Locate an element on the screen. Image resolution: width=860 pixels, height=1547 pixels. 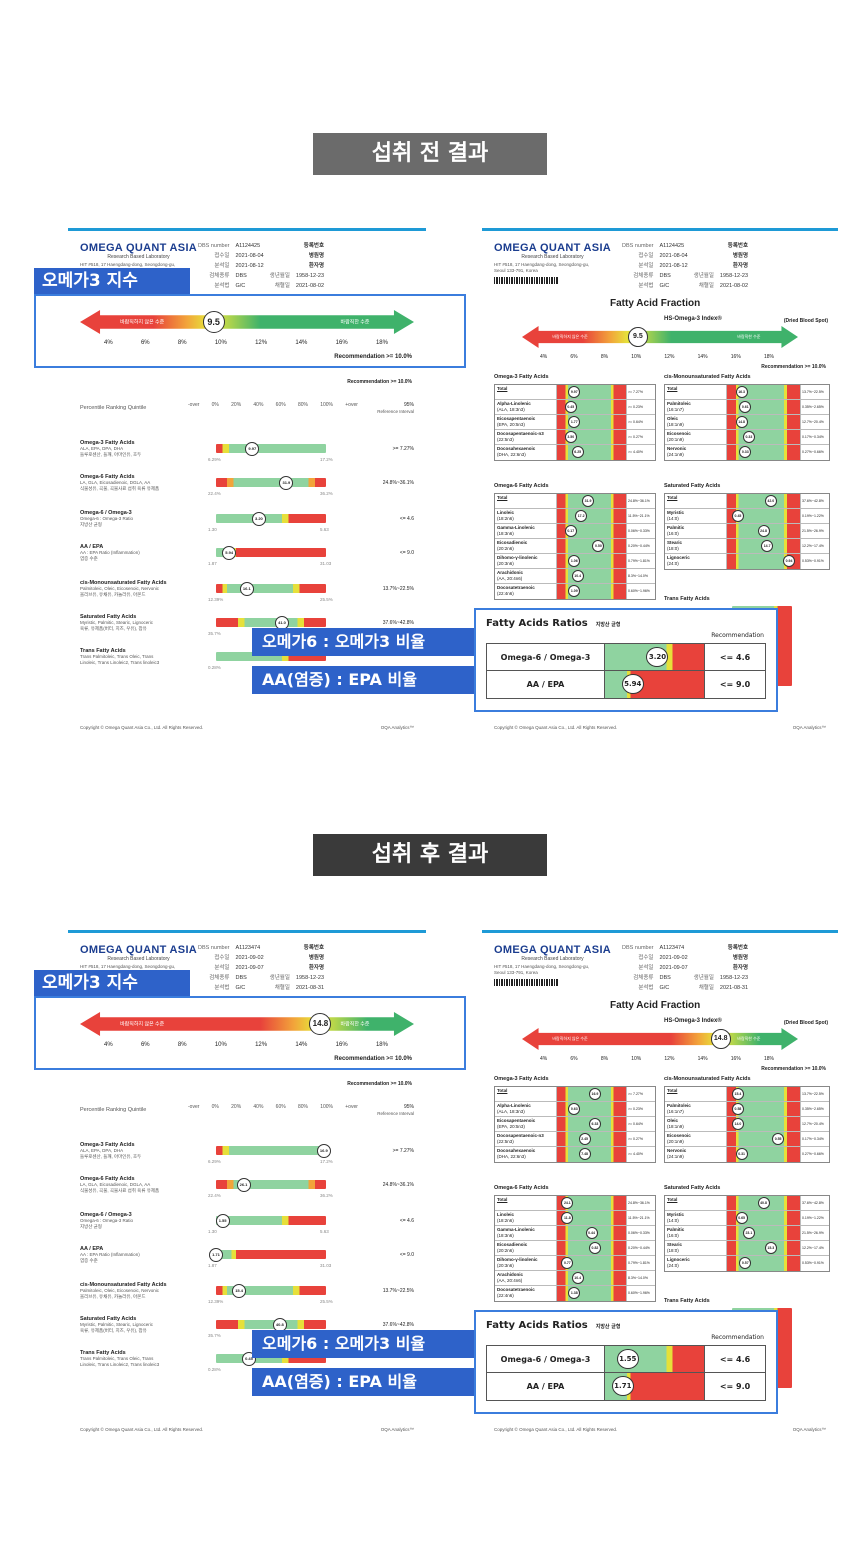
fatty-acid-bar: 0.65 is located at coordinates (764, 1218).